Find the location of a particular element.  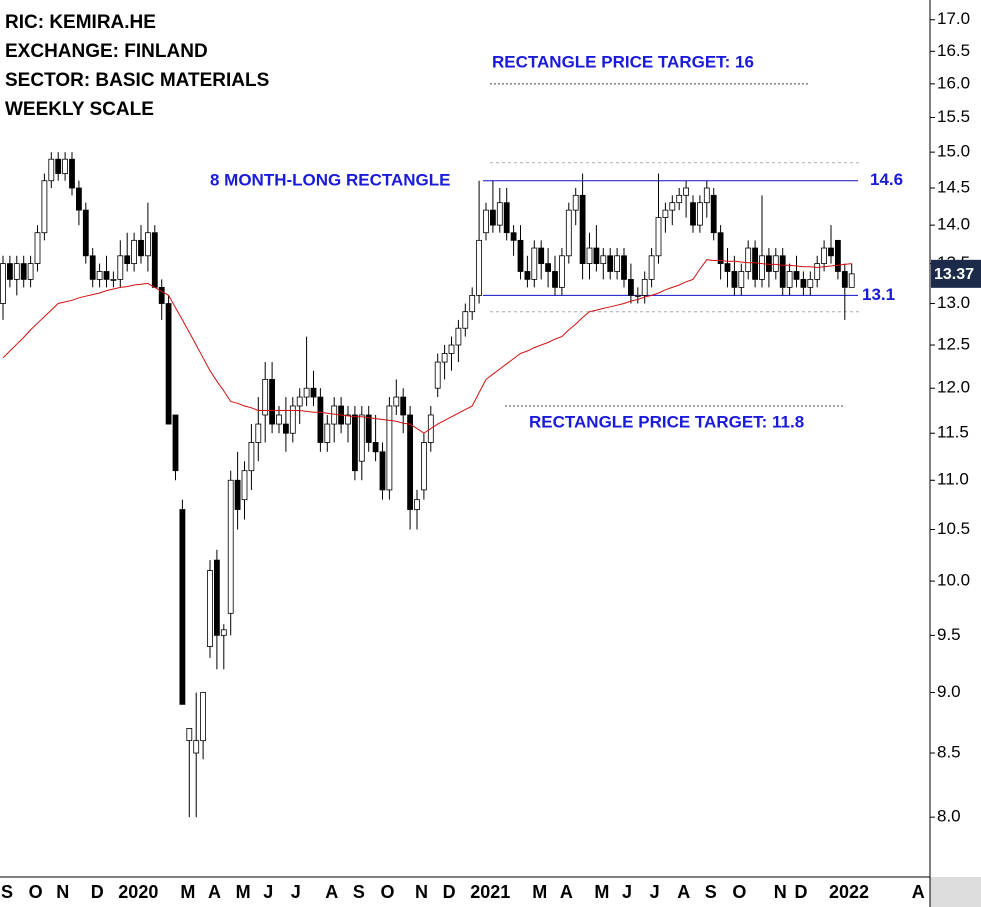

last-price-box is located at coordinates (956, 273).